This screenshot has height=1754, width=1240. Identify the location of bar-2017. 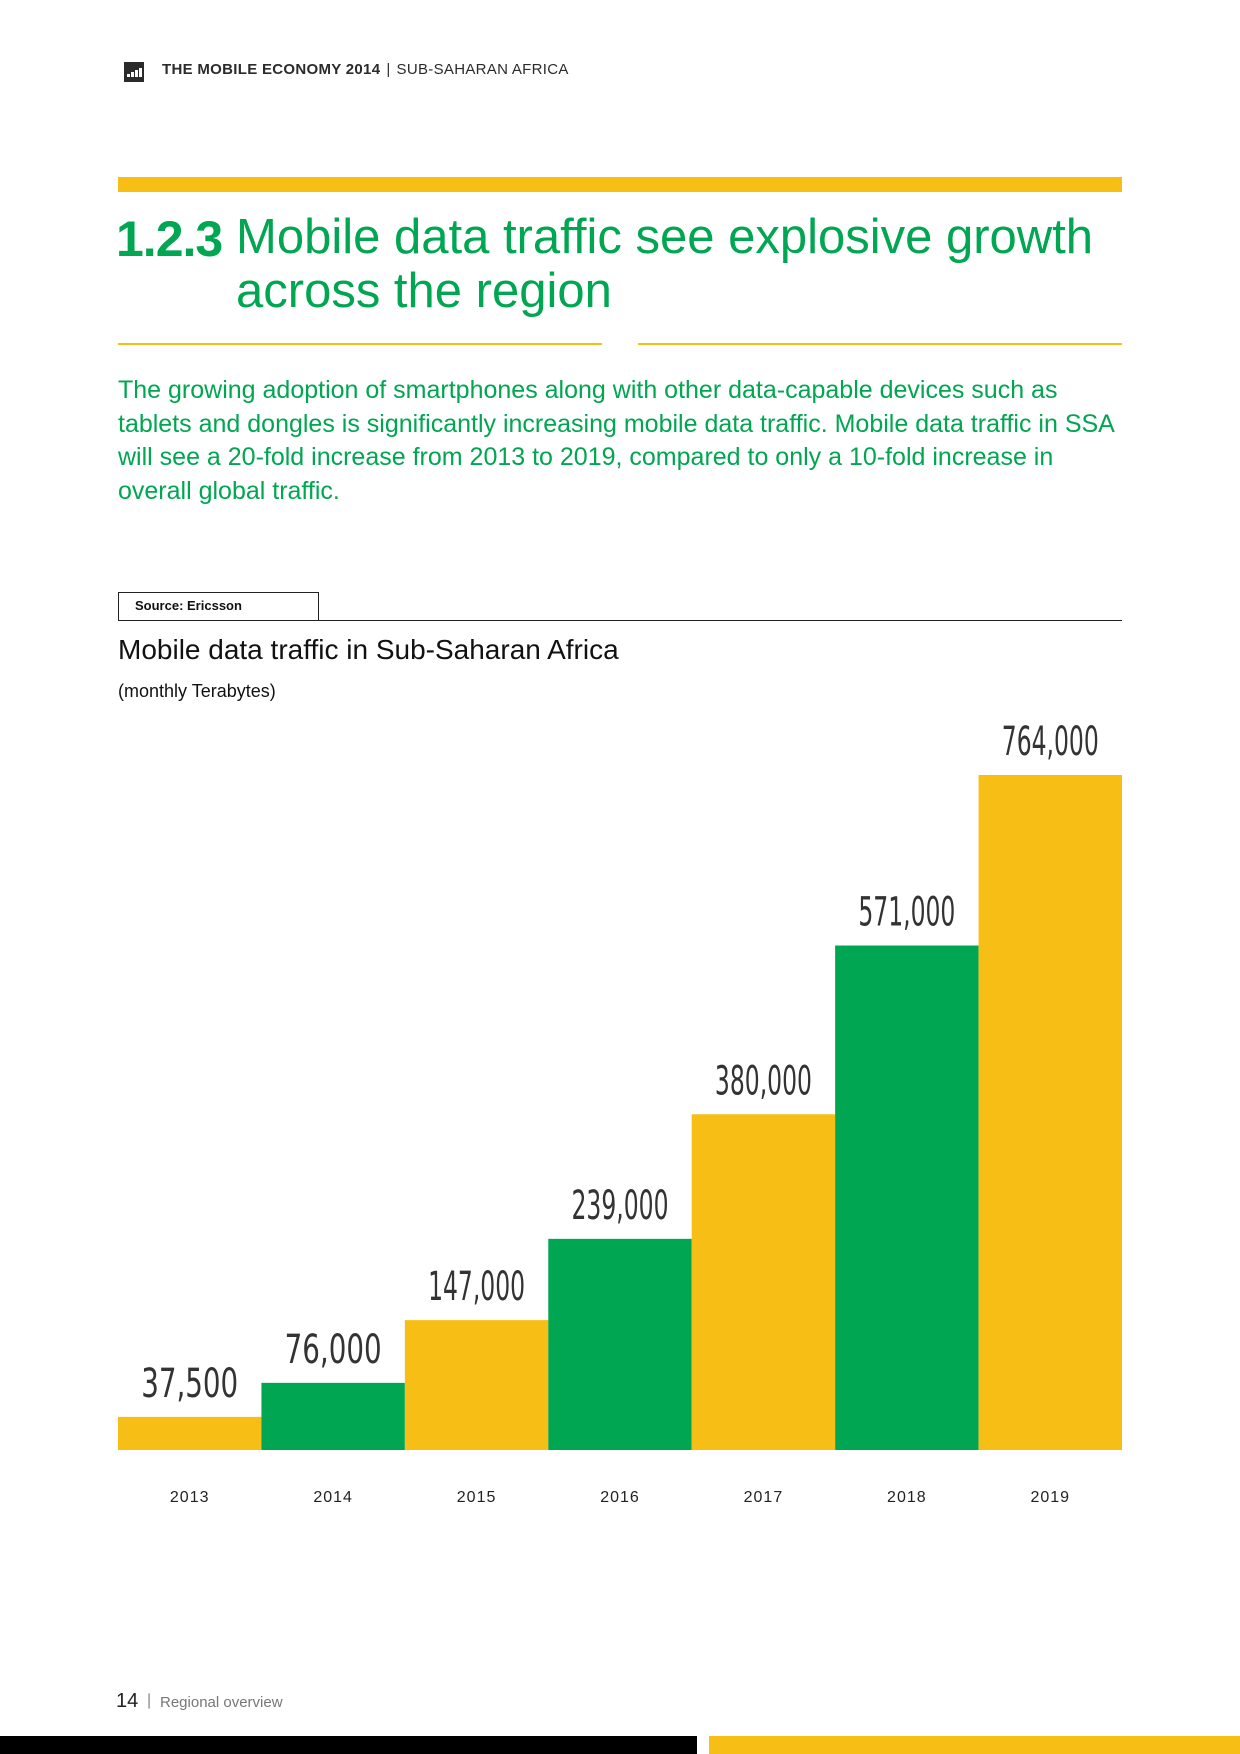
(763, 1282).